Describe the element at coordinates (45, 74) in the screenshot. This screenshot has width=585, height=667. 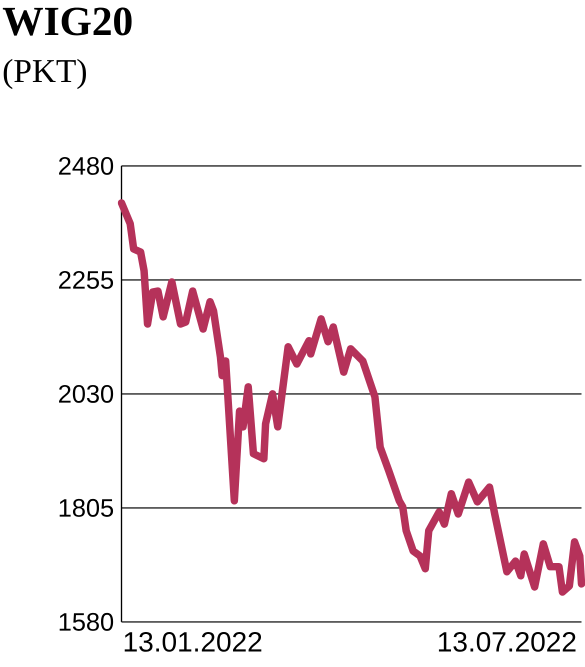
I see `chart-subtitle: (PKT)` at that location.